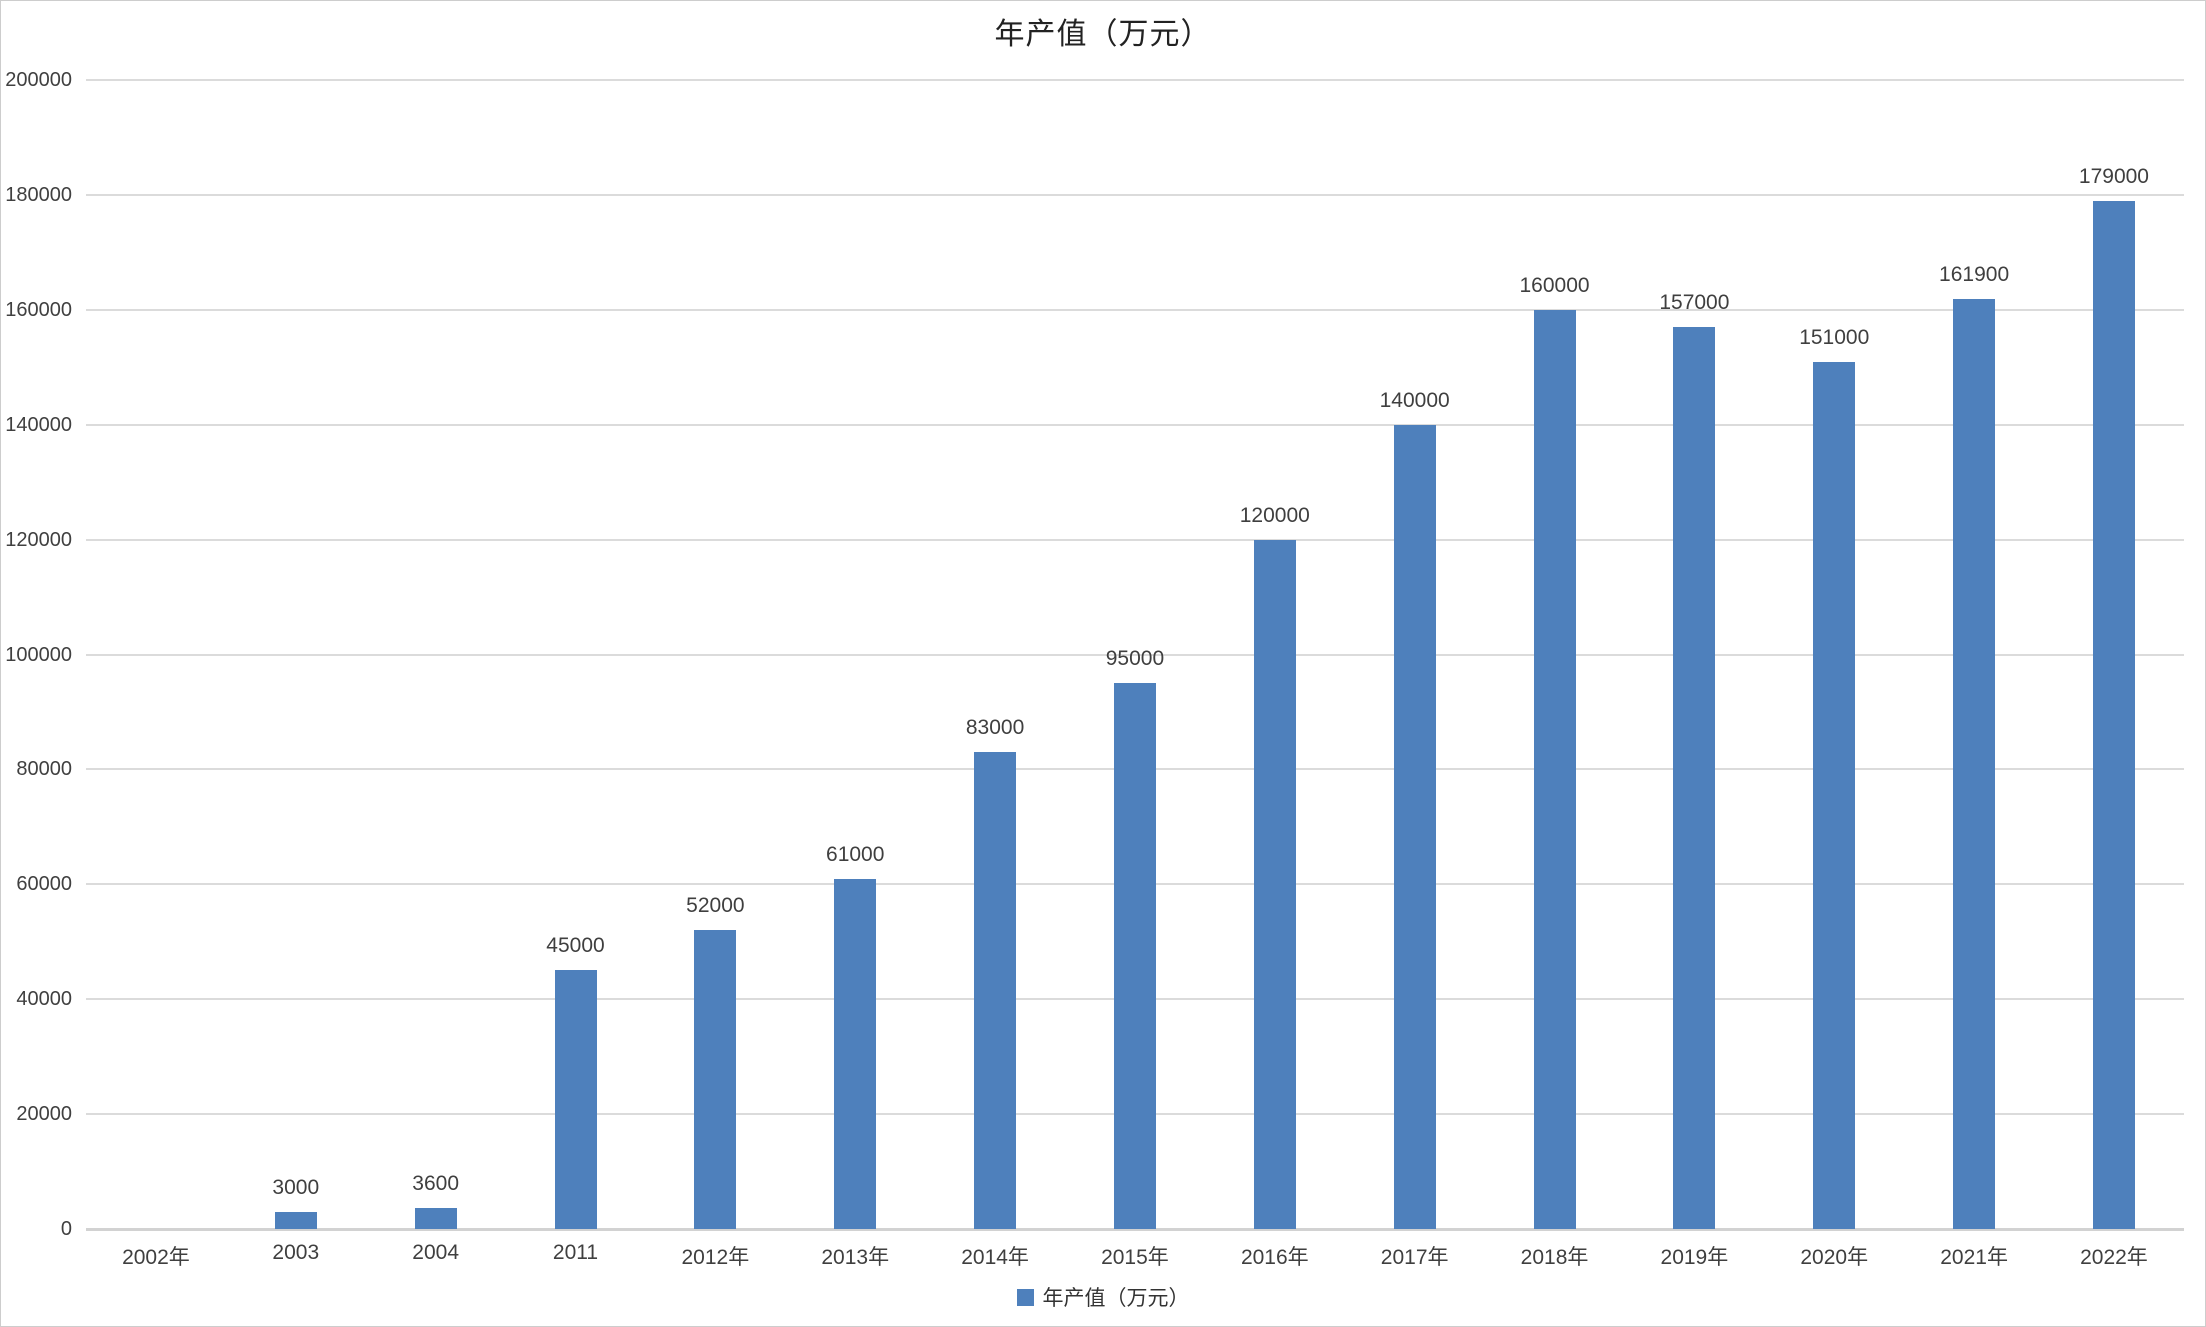  I want to click on data-label: 61000, so click(855, 854).